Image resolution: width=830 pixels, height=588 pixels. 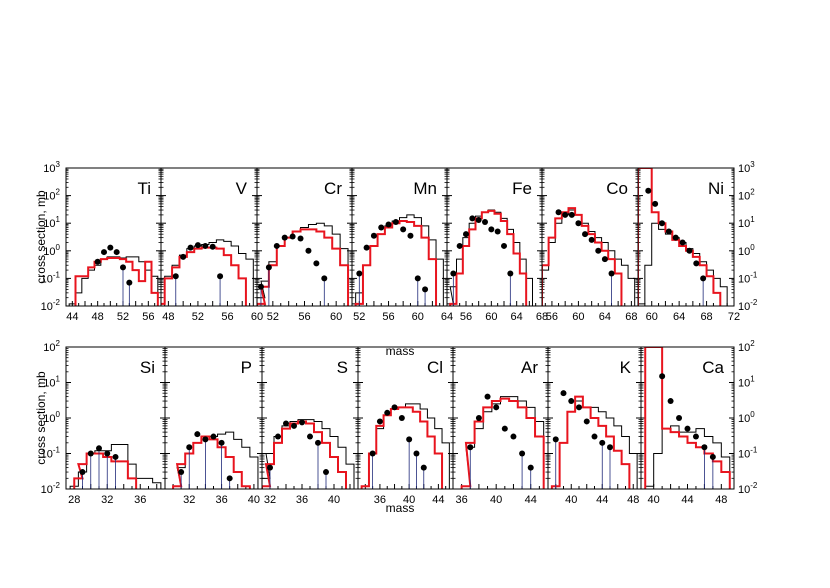 I want to click on y-tick-exp: 1, so click(x=58, y=379).